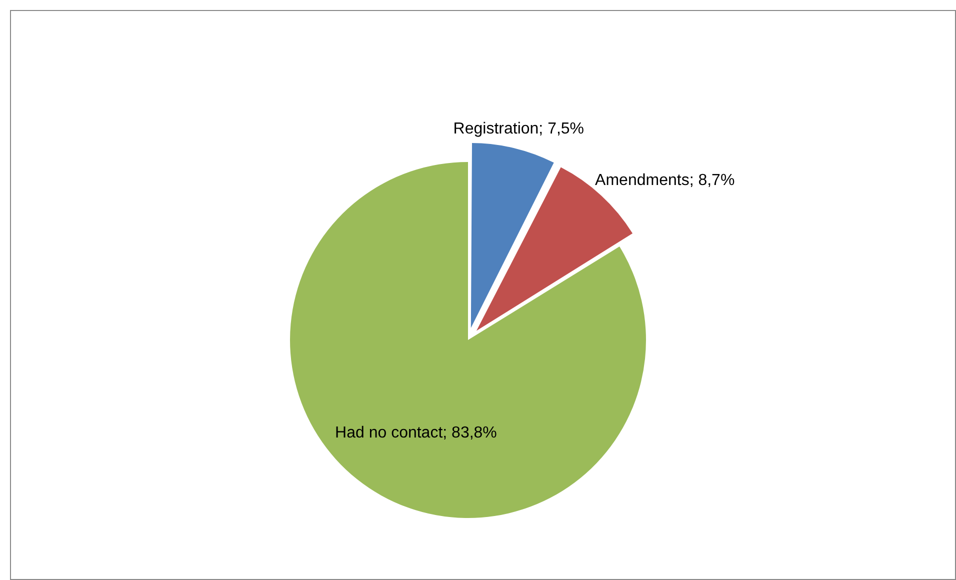 The height and width of the screenshot is (580, 956). Describe the element at coordinates (416, 433) in the screenshot. I see `slice-label: Had no contact; 83,8%` at that location.